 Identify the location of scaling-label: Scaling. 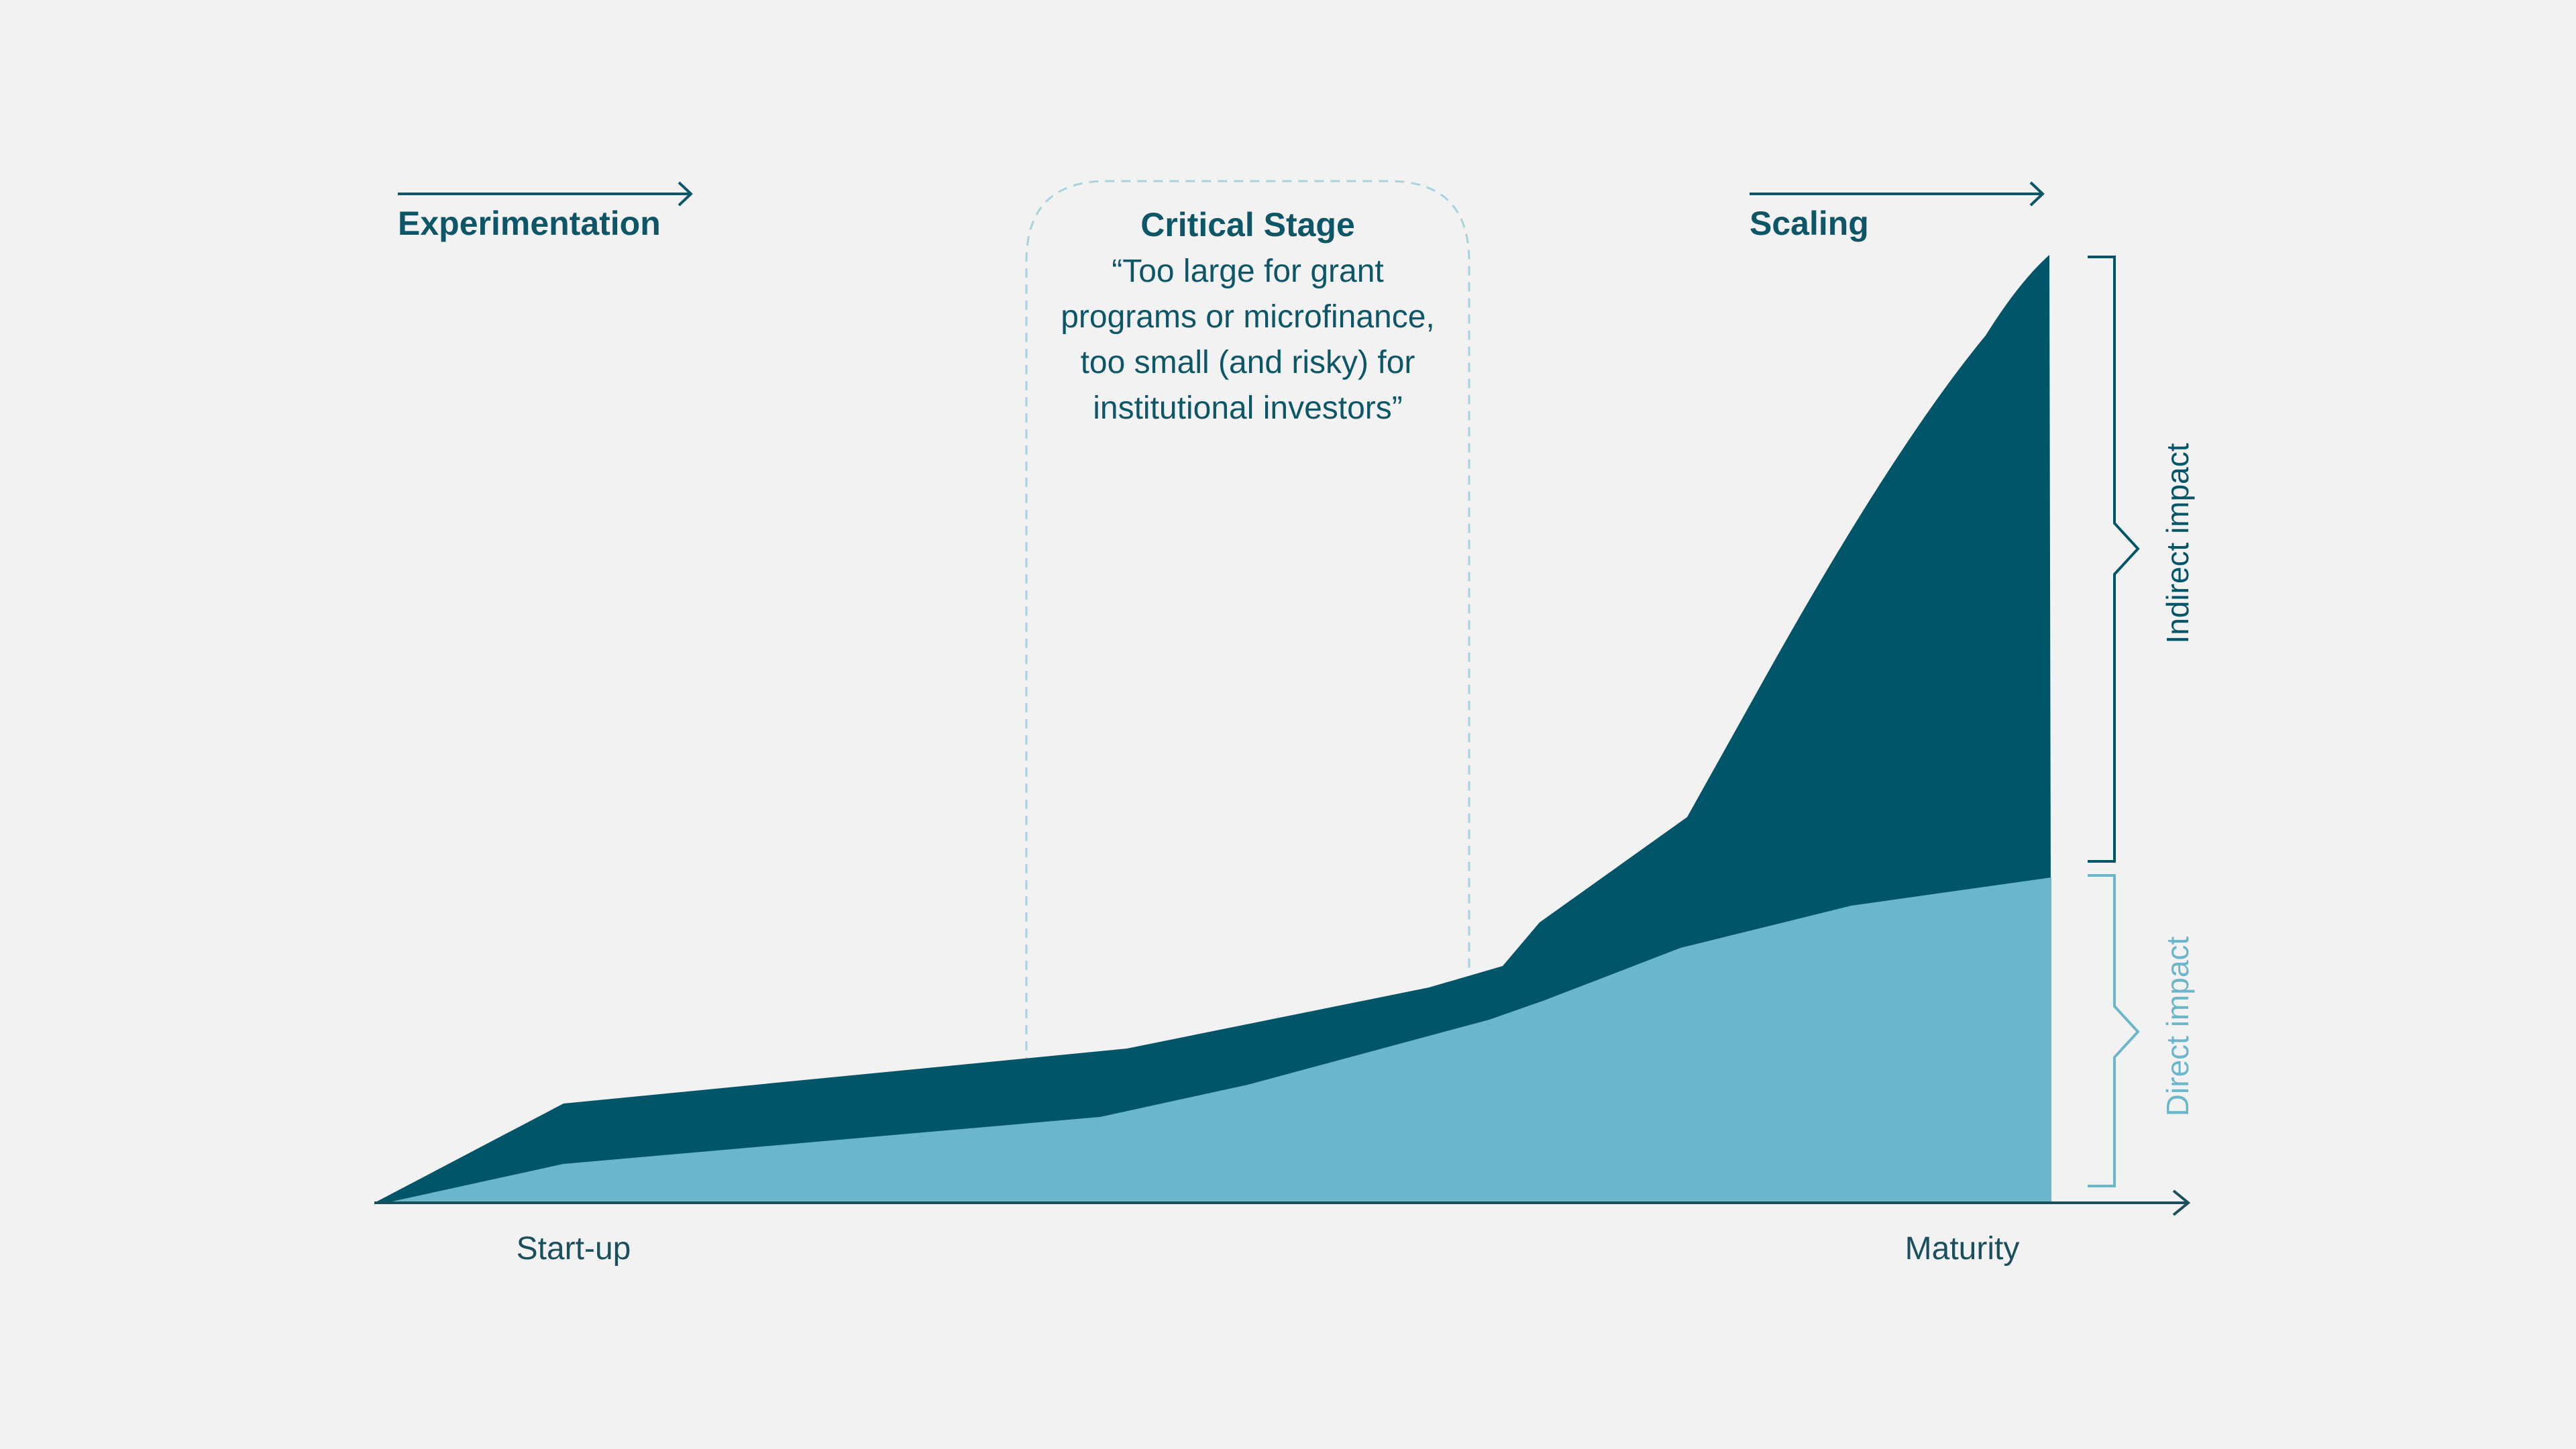
(1809, 223).